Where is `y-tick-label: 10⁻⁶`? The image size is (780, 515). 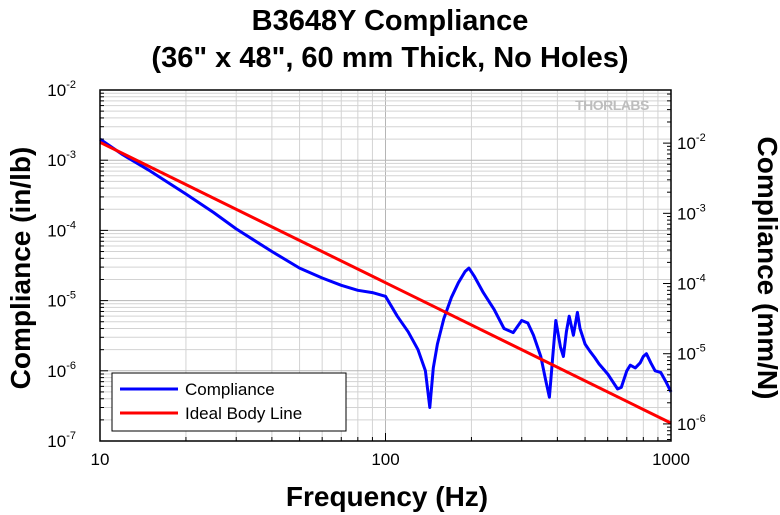
y-tick-label: 10⁻⁶ is located at coordinates (61, 370).